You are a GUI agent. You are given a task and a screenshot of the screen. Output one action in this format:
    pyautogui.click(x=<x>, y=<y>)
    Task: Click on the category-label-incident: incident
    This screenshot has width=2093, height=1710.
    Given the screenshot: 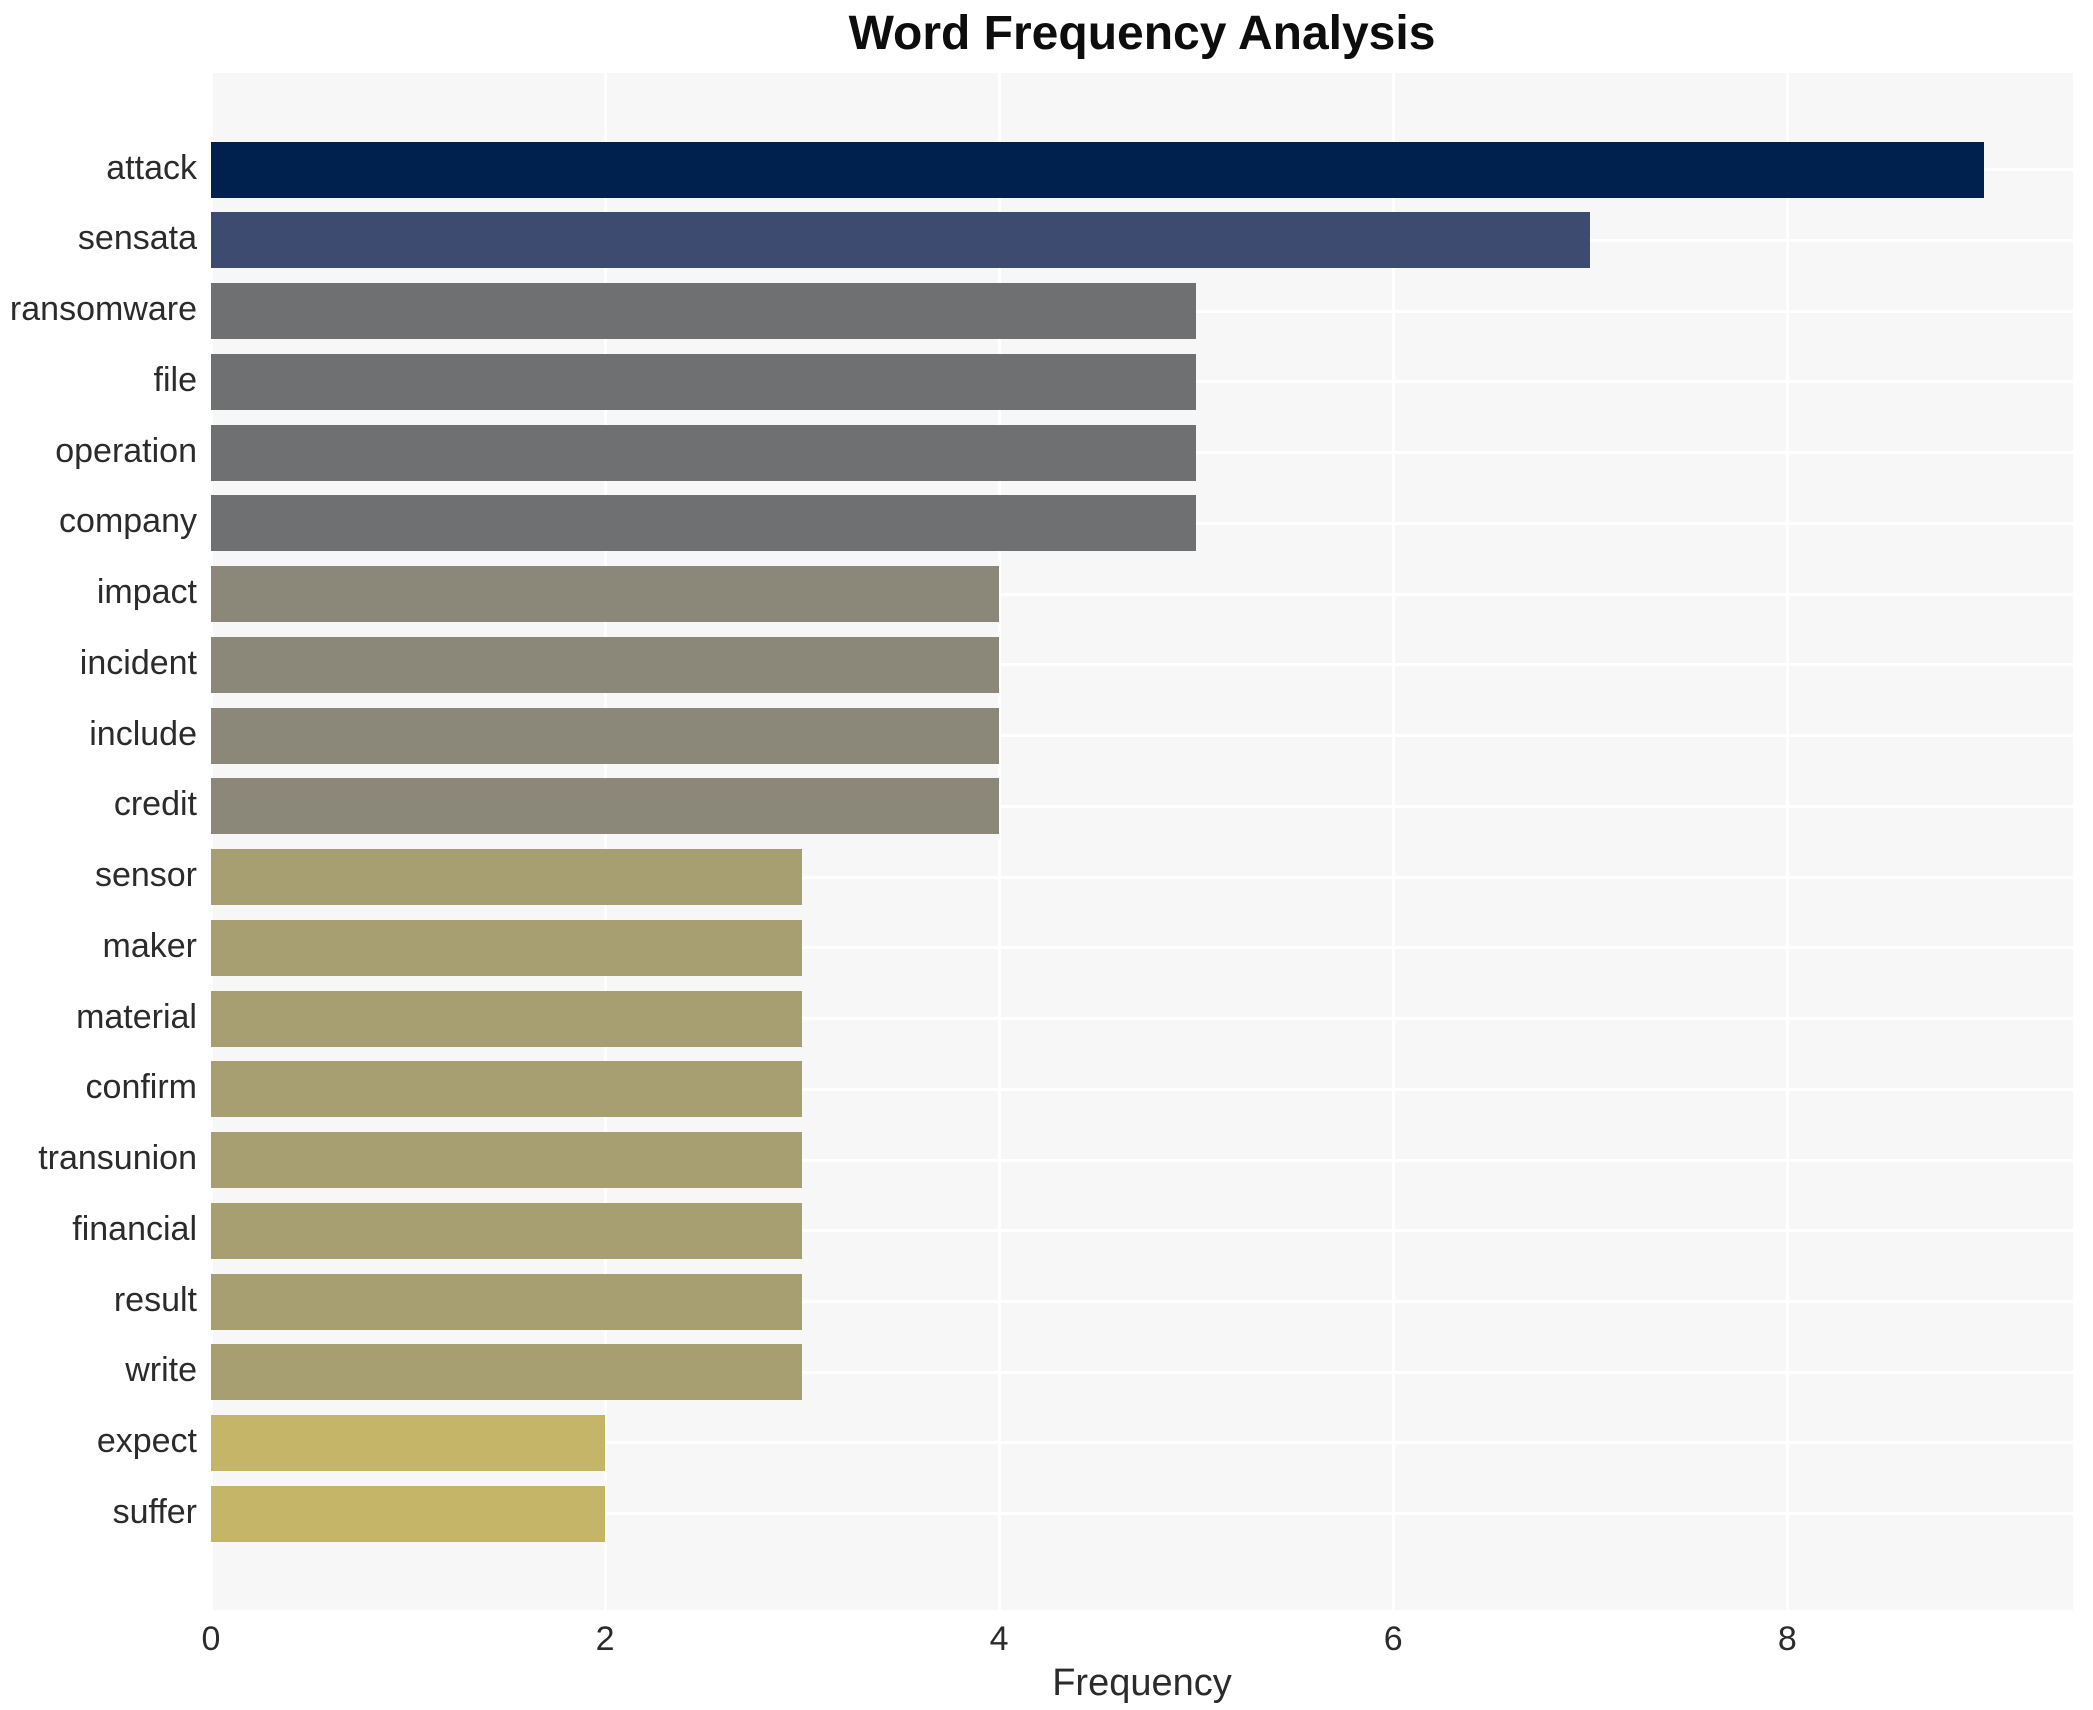 What is the action you would take?
    pyautogui.click(x=138, y=662)
    